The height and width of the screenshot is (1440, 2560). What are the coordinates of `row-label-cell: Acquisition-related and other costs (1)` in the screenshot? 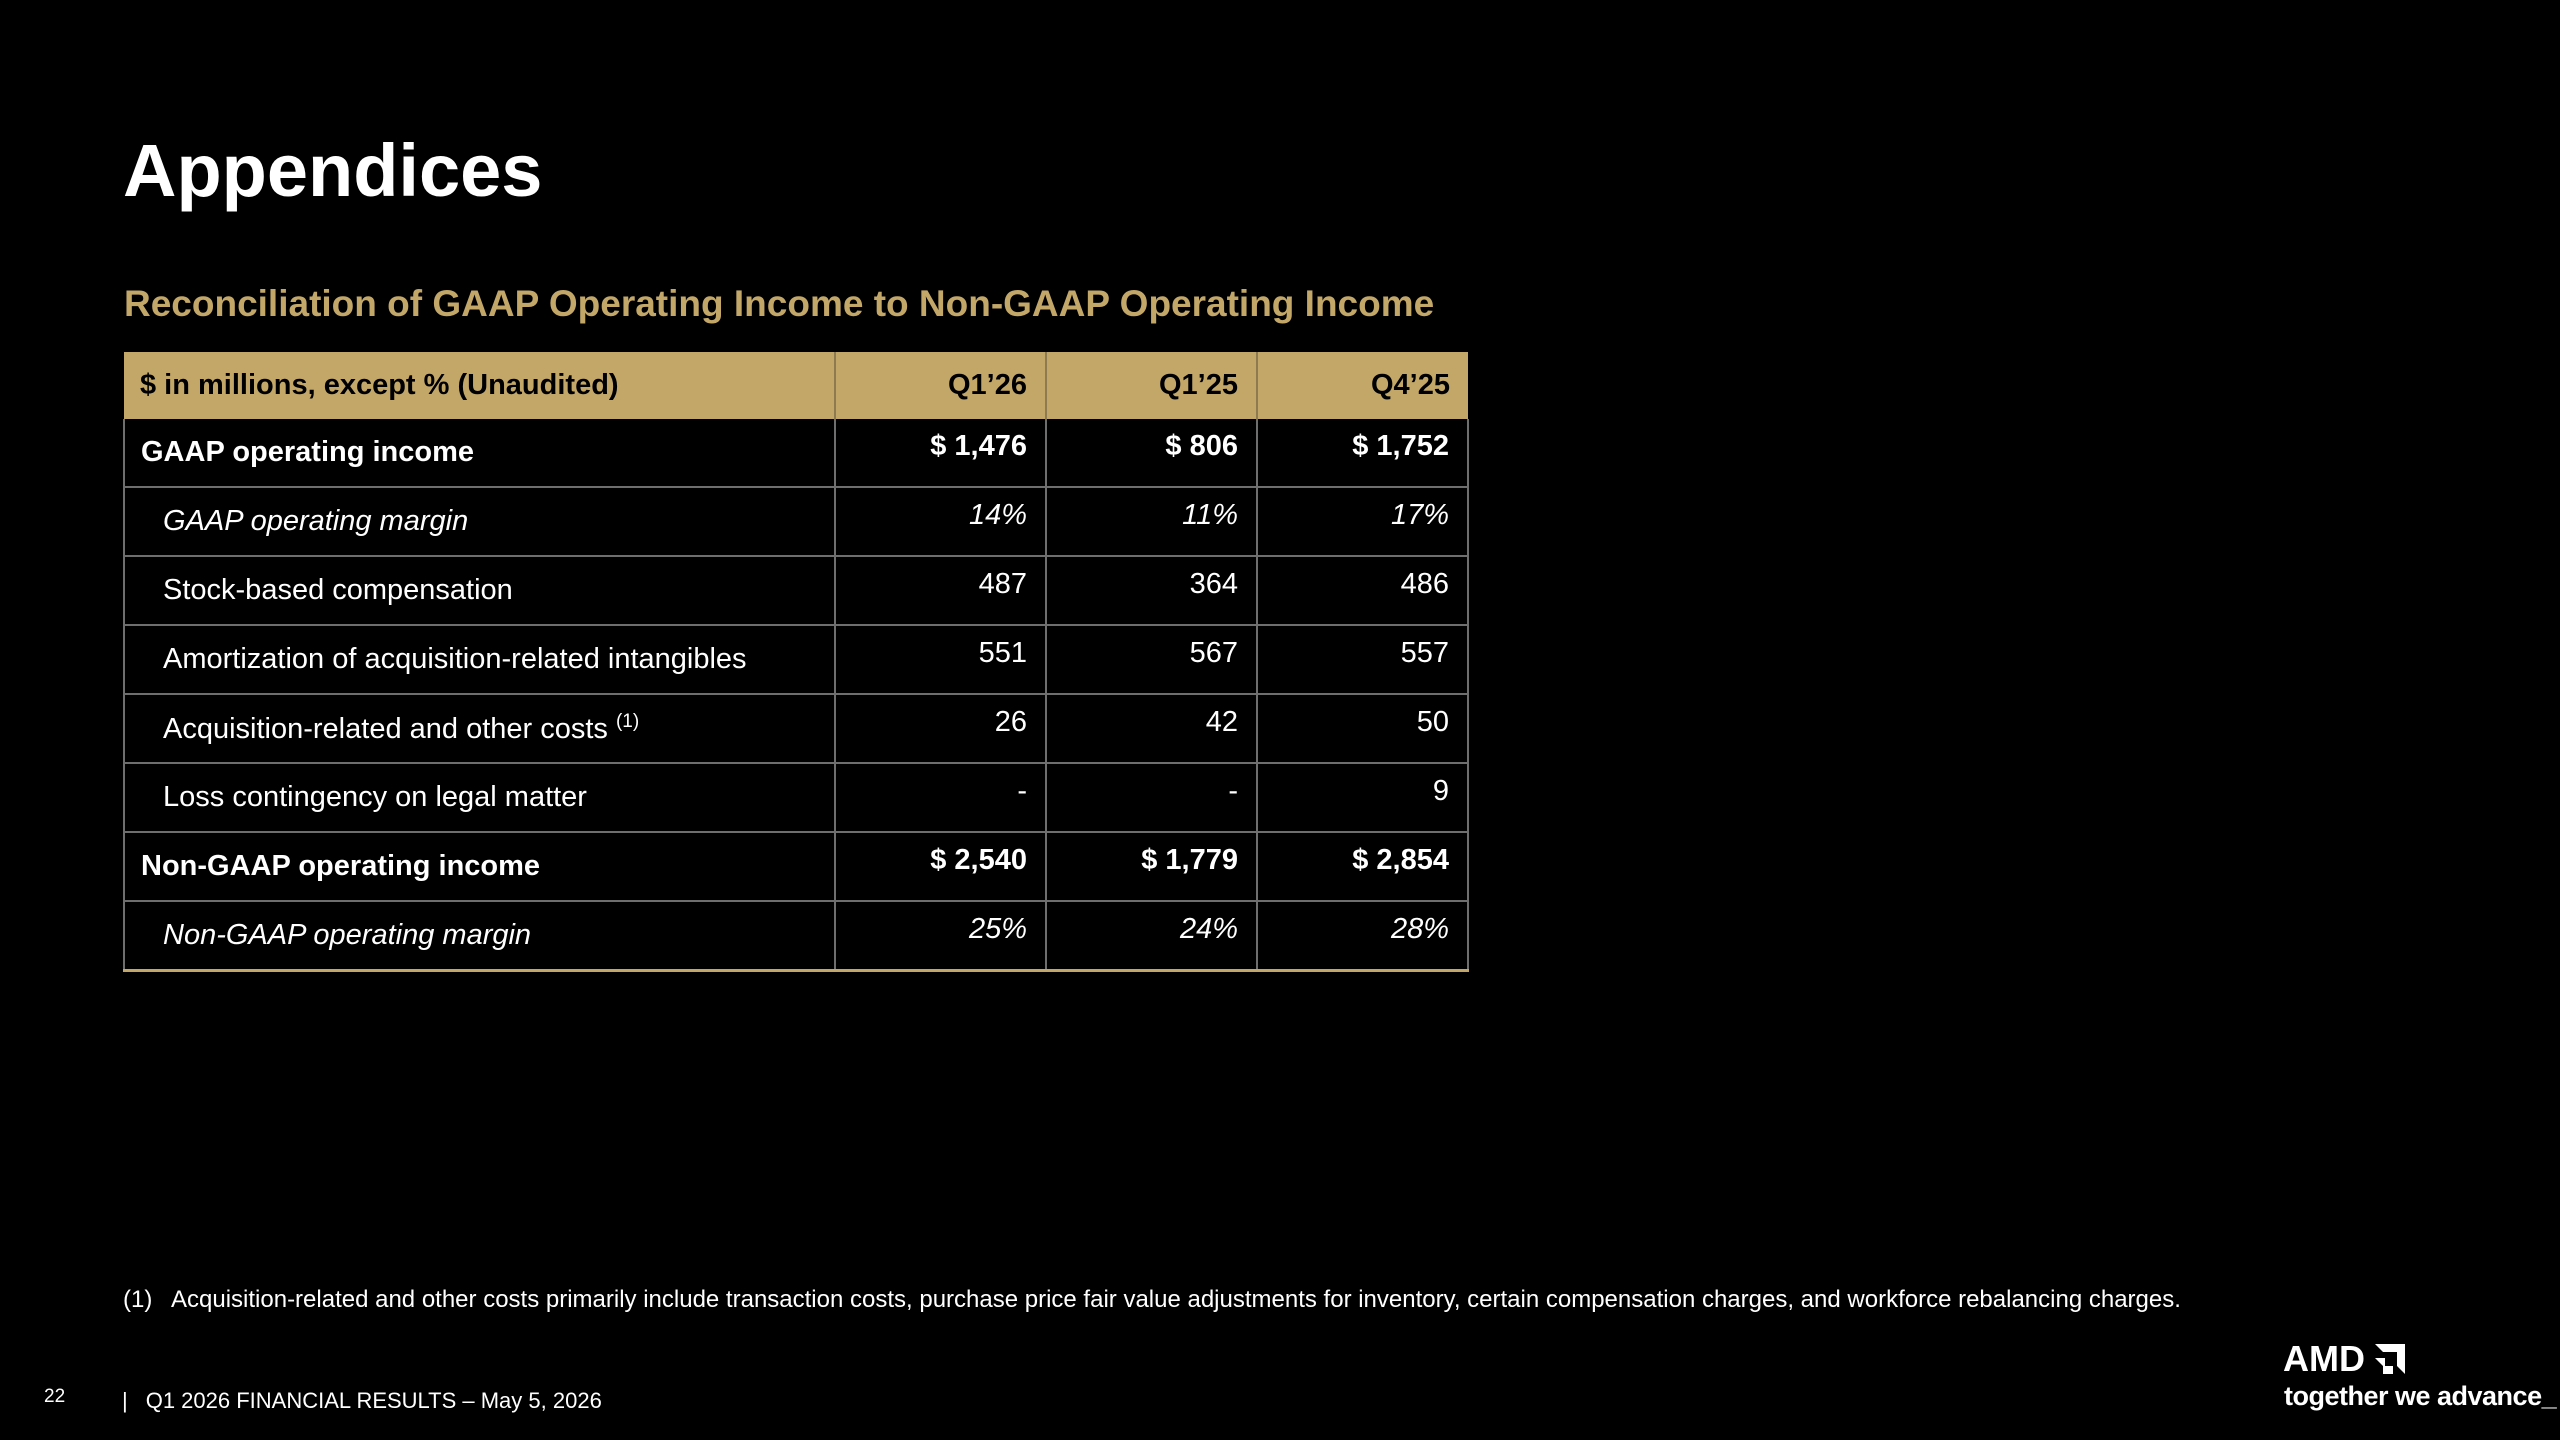 It's located at (479, 728).